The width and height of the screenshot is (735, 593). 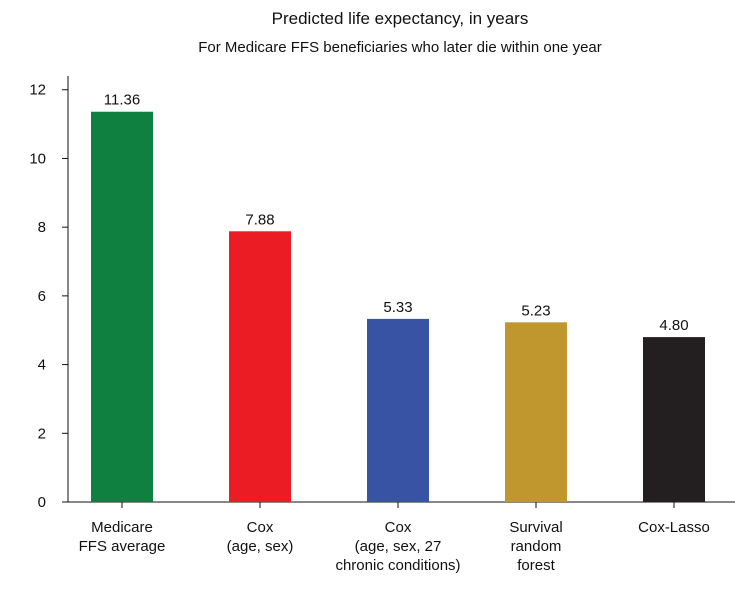 I want to click on value-label: 7.88, so click(x=259, y=219).